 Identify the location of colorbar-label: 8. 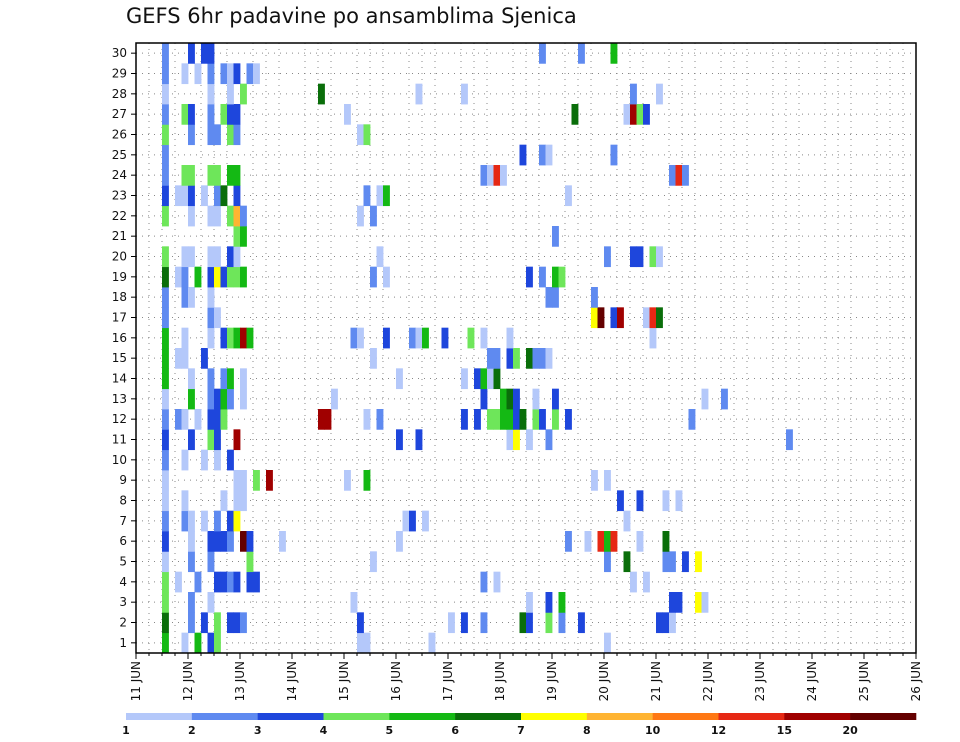
(587, 730).